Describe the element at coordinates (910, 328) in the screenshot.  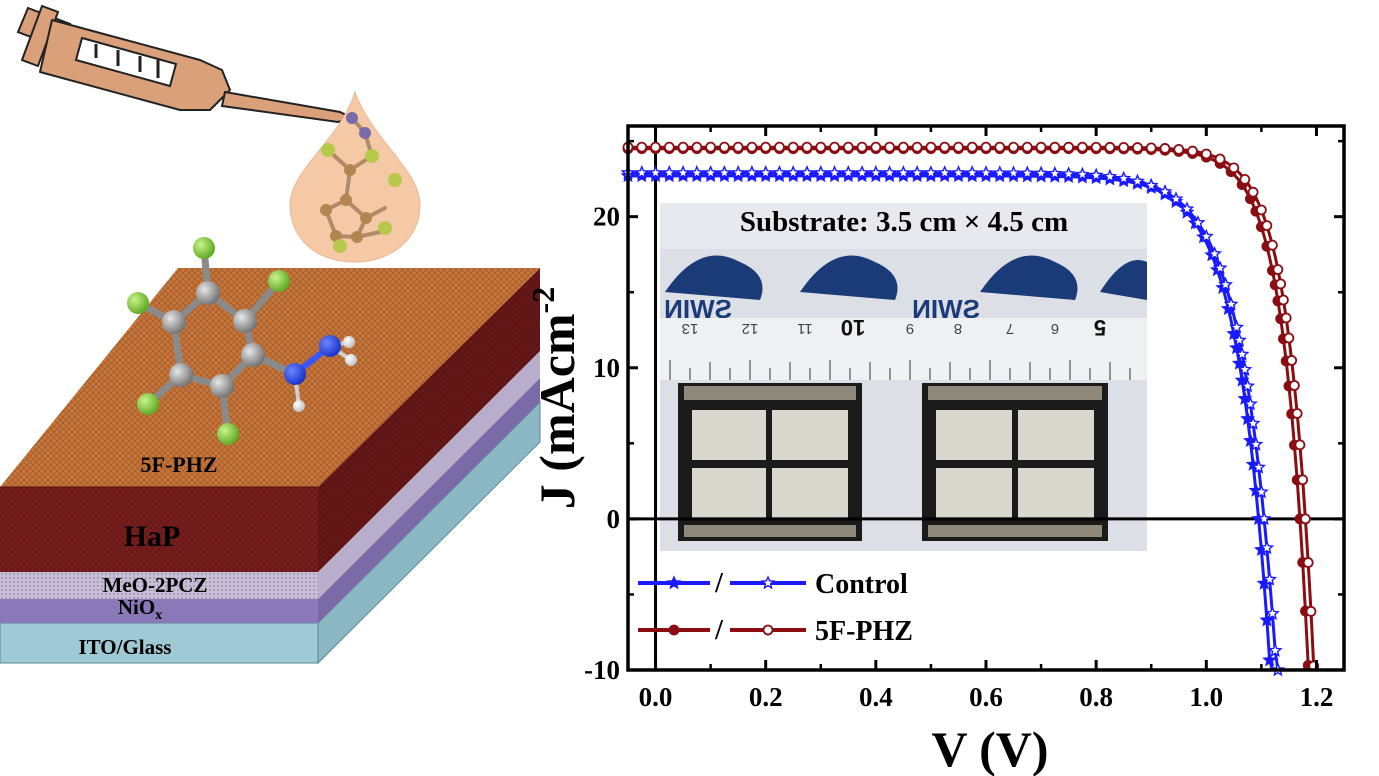
I see `ruler-number: 9` at that location.